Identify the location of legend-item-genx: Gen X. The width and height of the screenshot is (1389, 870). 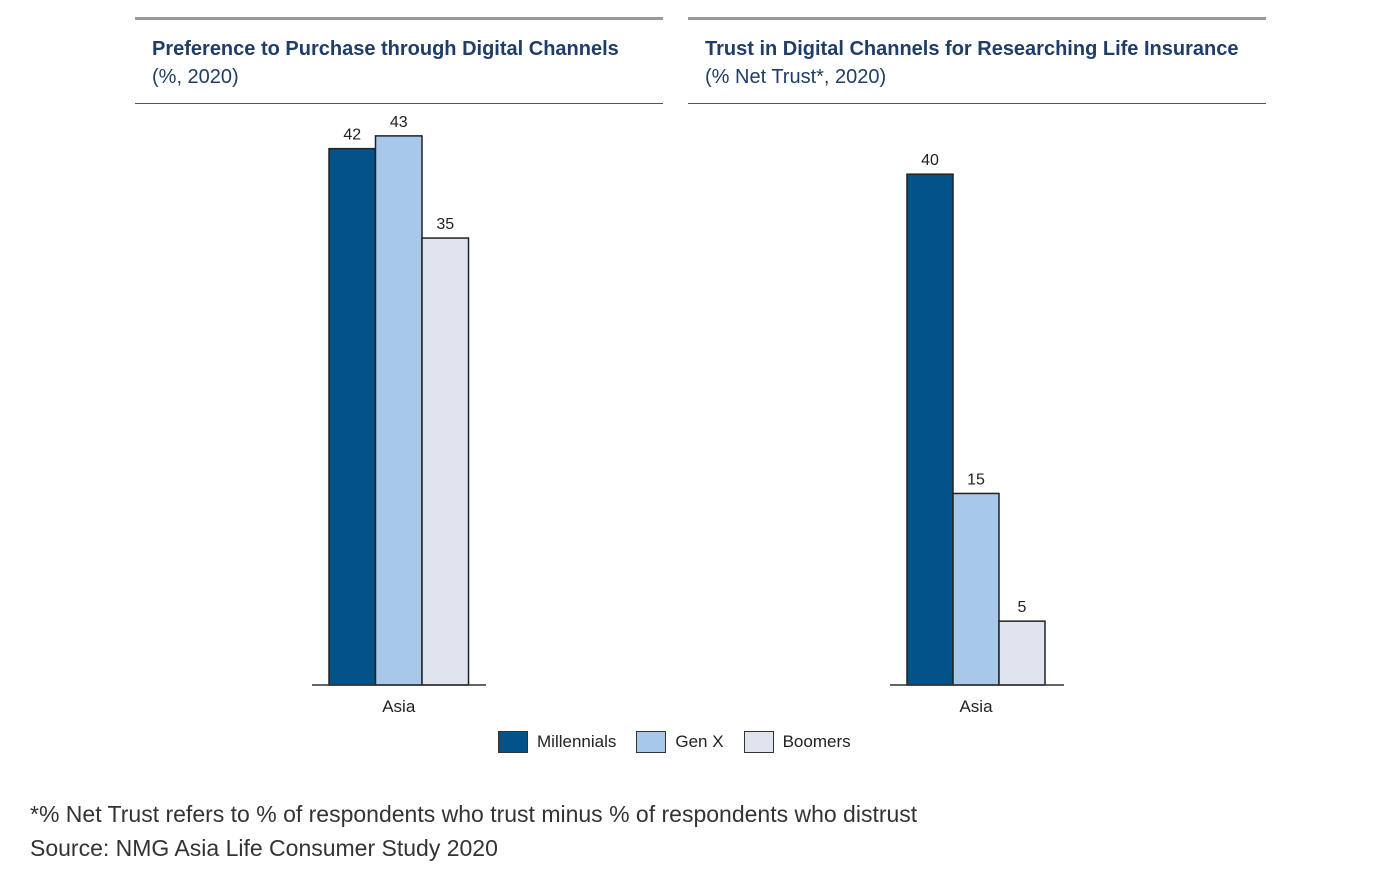
(680, 742).